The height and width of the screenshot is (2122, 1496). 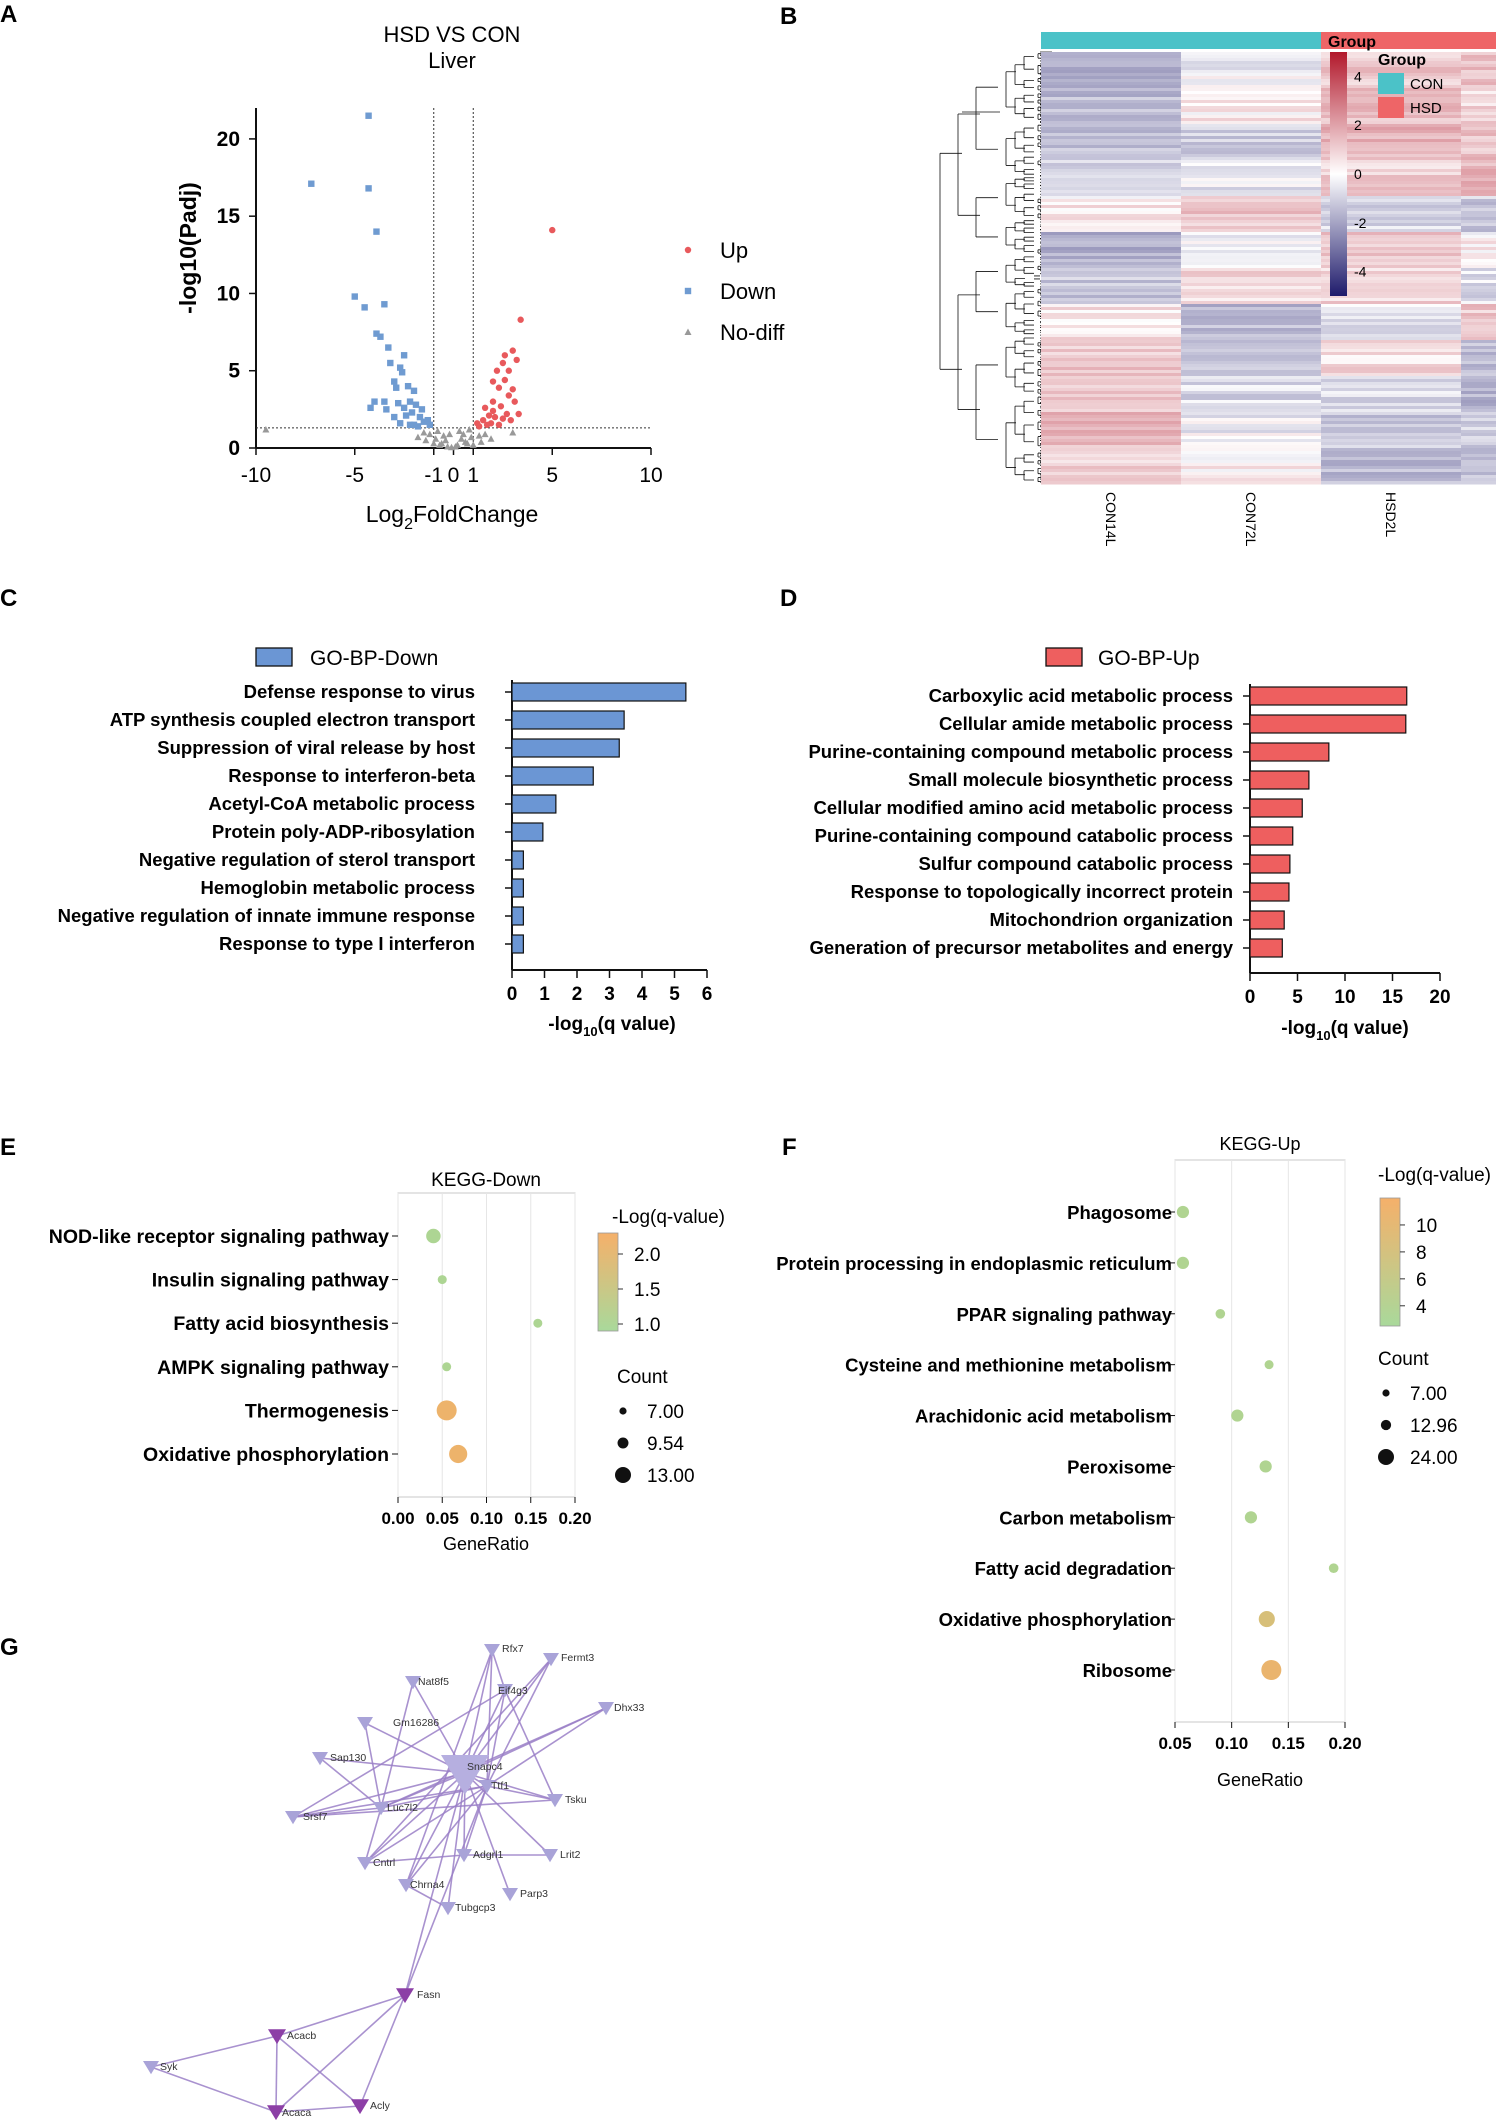 What do you see at coordinates (1081, 695) in the screenshot?
I see `go-up-category-label: Carboxylic acid metabolic process` at bounding box center [1081, 695].